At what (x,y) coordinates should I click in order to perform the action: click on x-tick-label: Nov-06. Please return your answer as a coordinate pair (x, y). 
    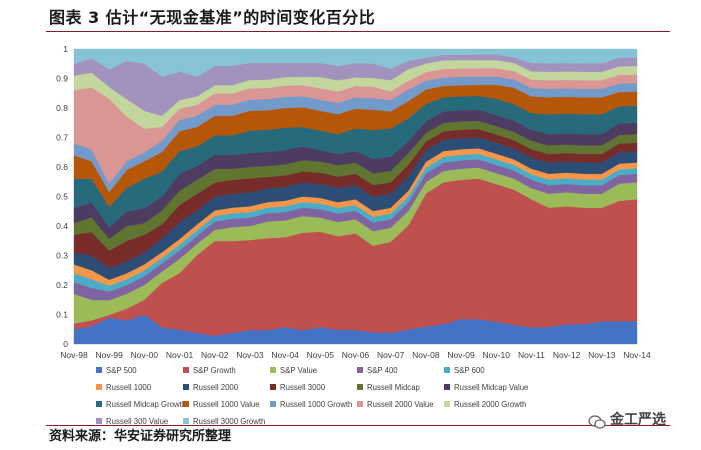
    Looking at the image, I should click on (356, 355).